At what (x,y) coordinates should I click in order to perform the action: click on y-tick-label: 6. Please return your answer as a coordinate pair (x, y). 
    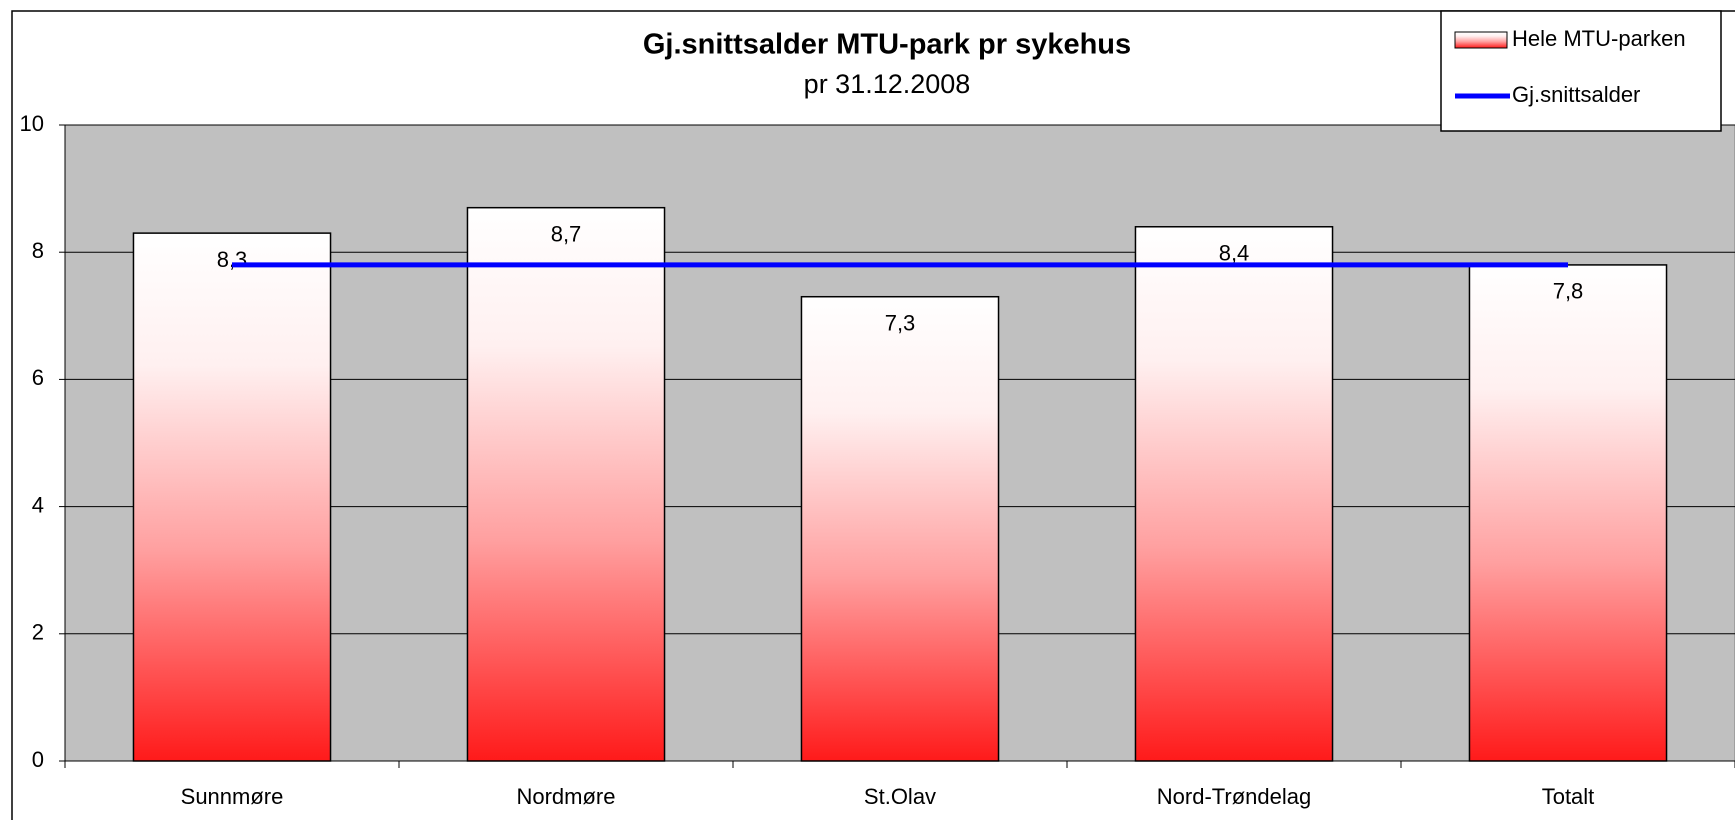
    Looking at the image, I should click on (38, 377).